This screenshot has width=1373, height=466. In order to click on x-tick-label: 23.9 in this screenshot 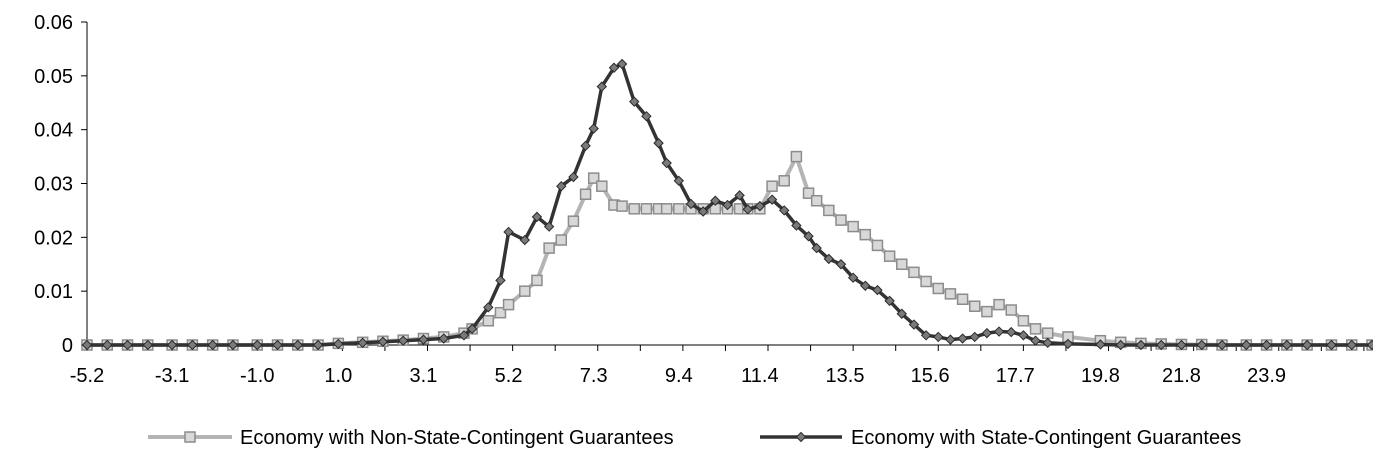, I will do `click(1266, 376)`.